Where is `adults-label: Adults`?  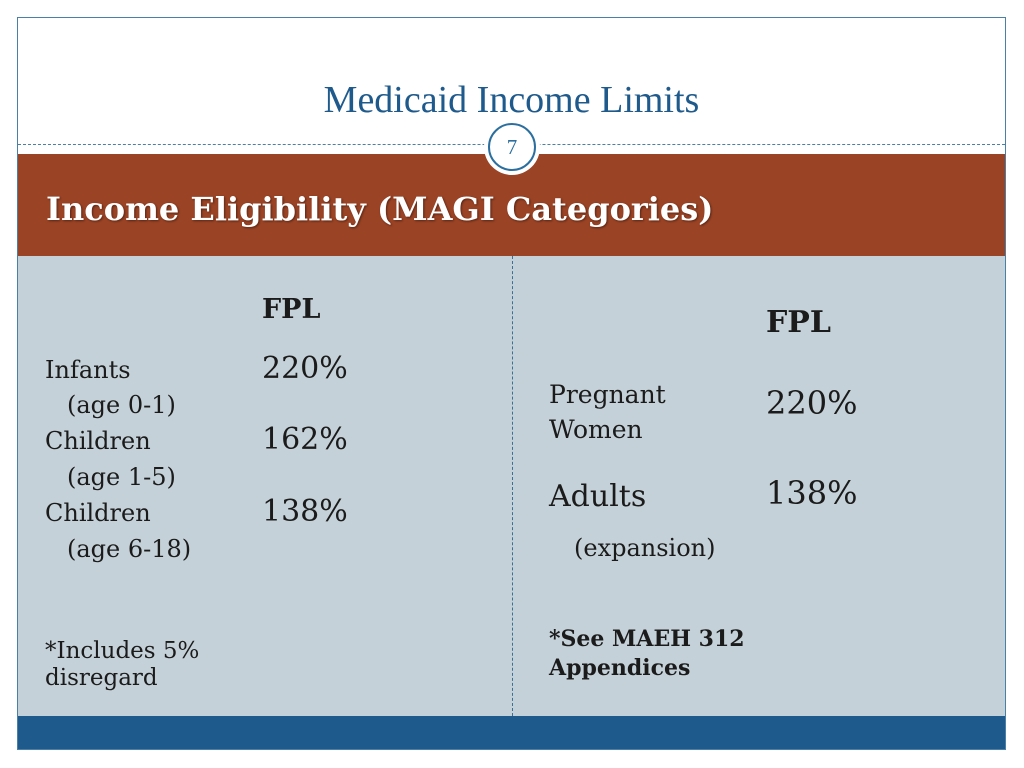
adults-label: Adults is located at coordinates (598, 496).